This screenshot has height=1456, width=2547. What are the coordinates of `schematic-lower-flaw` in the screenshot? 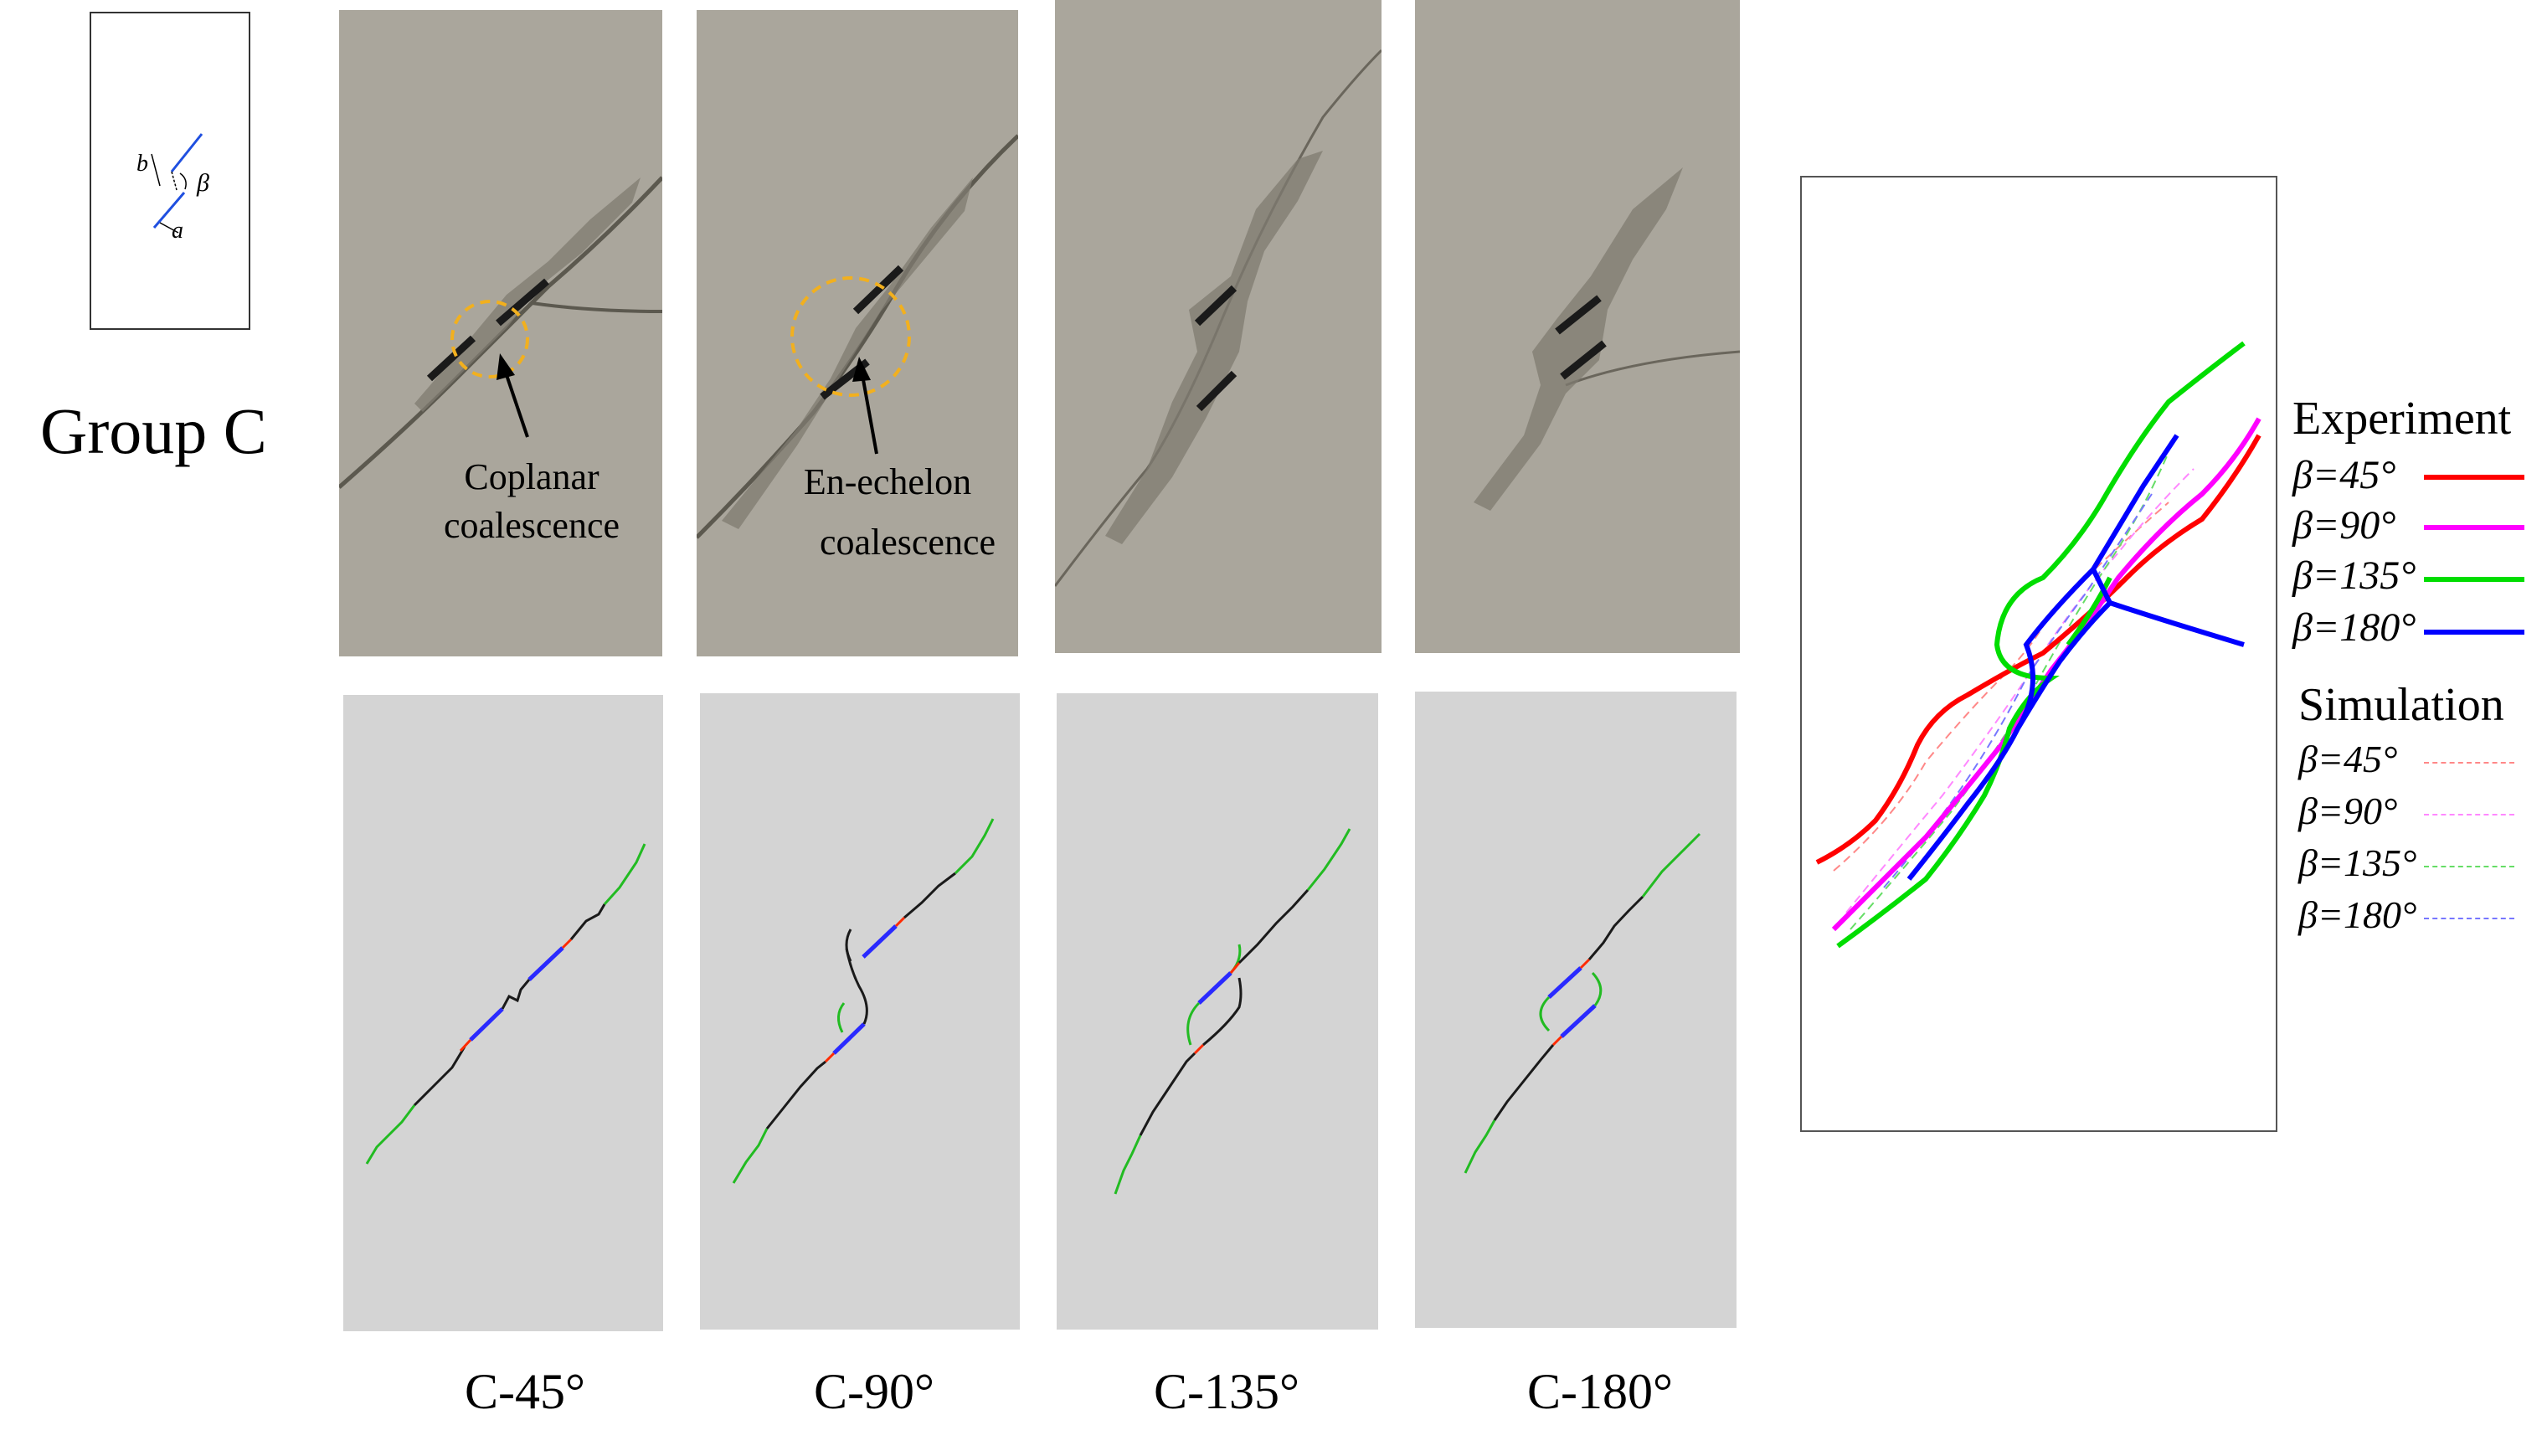 It's located at (169, 210).